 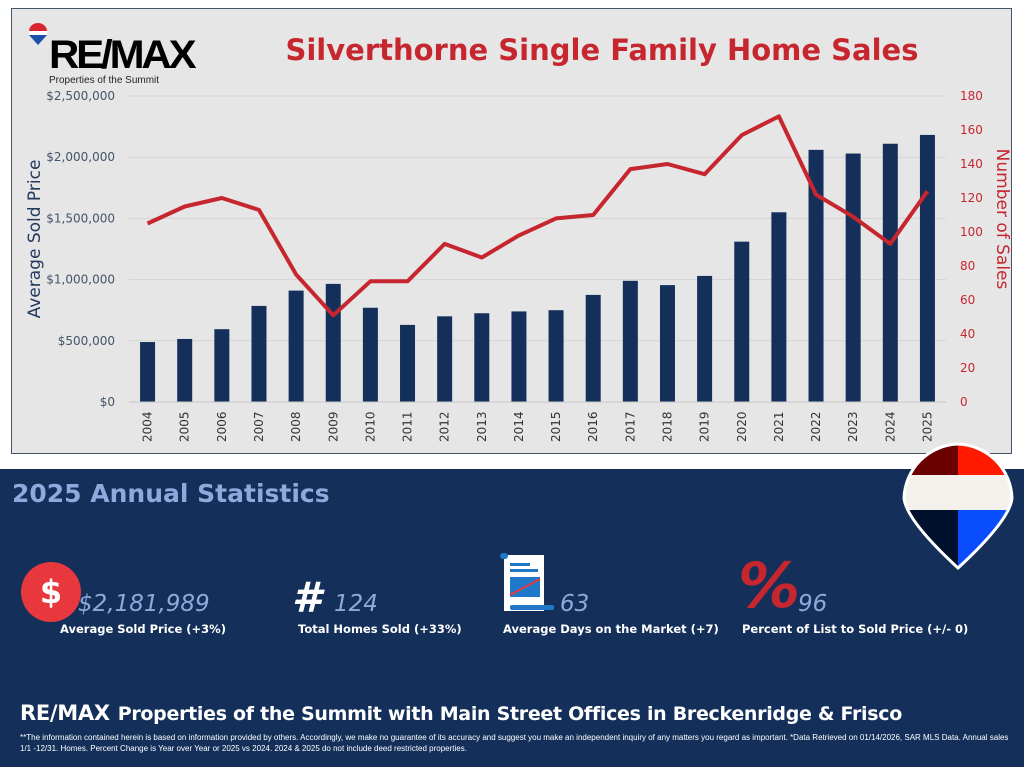 I want to click on bar-2007, so click(x=259, y=353).